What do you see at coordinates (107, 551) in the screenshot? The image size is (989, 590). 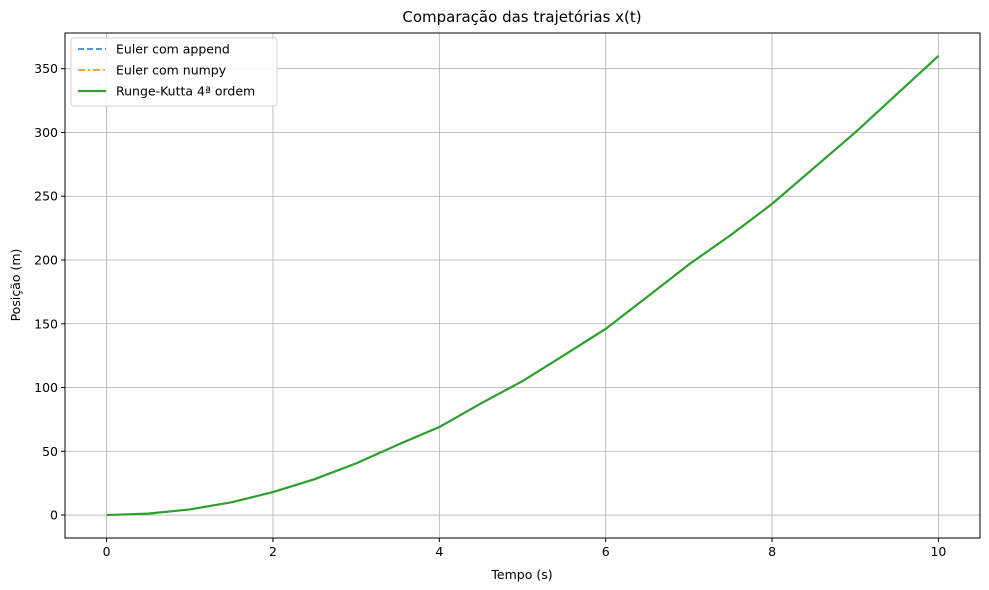 I see `x-tick-label: 0` at bounding box center [107, 551].